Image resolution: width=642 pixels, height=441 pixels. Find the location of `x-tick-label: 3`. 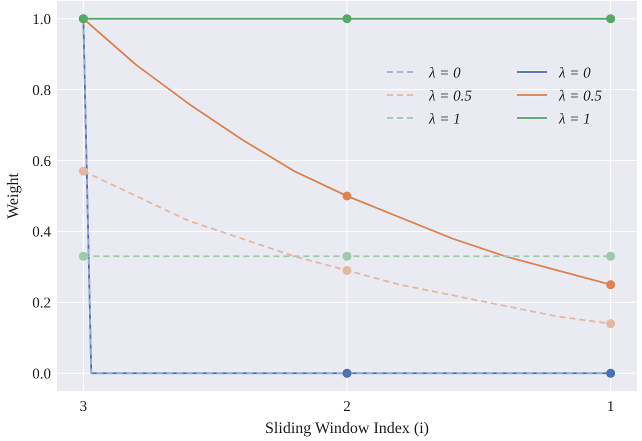

x-tick-label: 3 is located at coordinates (84, 407).